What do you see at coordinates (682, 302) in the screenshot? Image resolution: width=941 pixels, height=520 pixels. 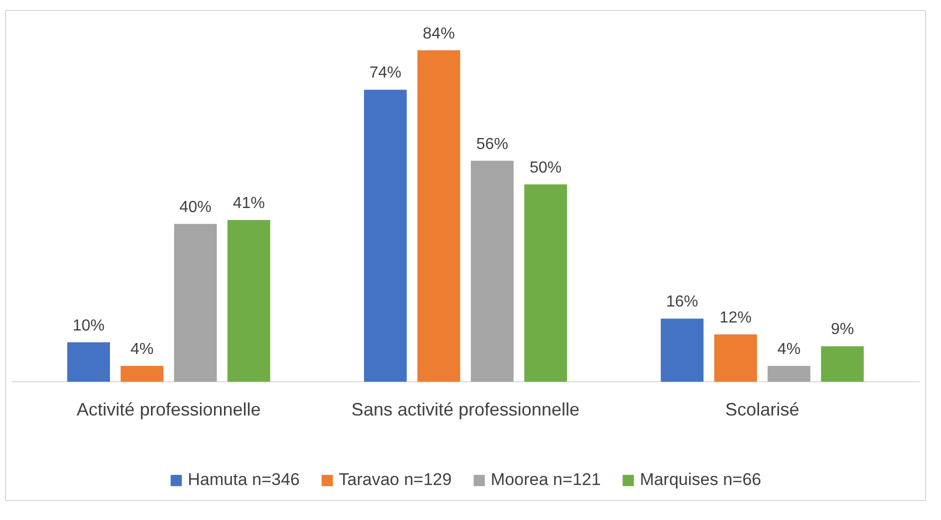 I see `data-label: 16%` at bounding box center [682, 302].